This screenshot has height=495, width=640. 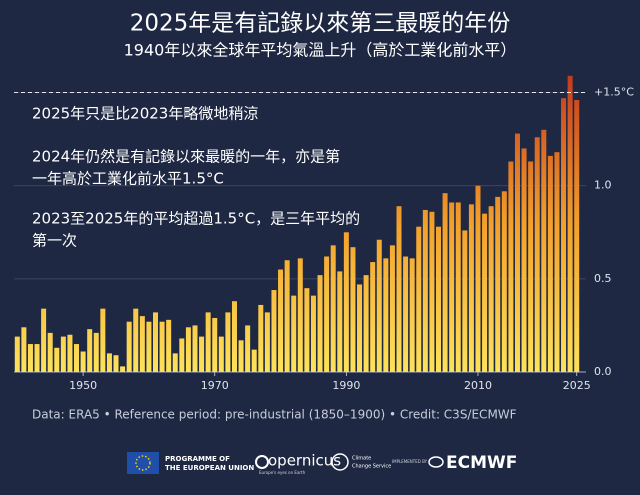 I want to click on x-tick-label: 1970, so click(x=215, y=385).